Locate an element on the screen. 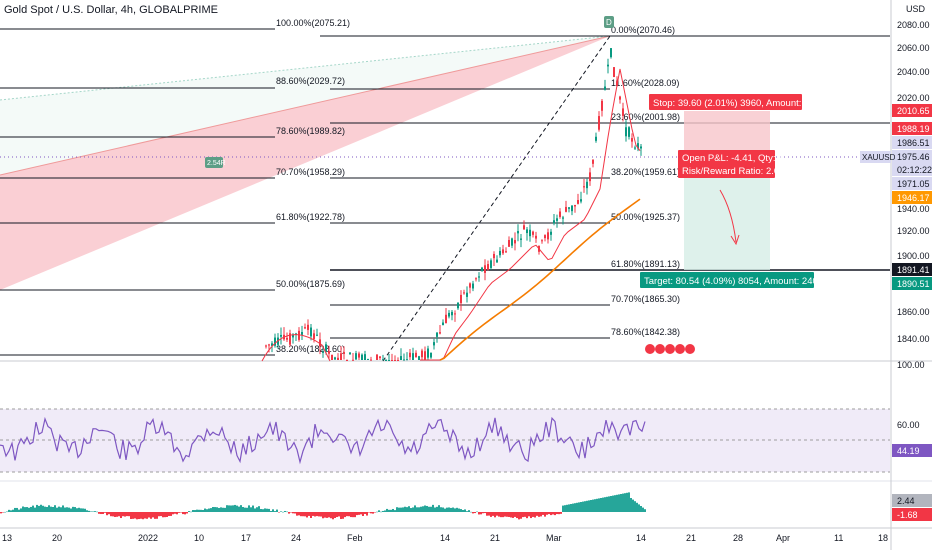 The image size is (932, 550). trend-dashed-line is located at coordinates (496, 198).